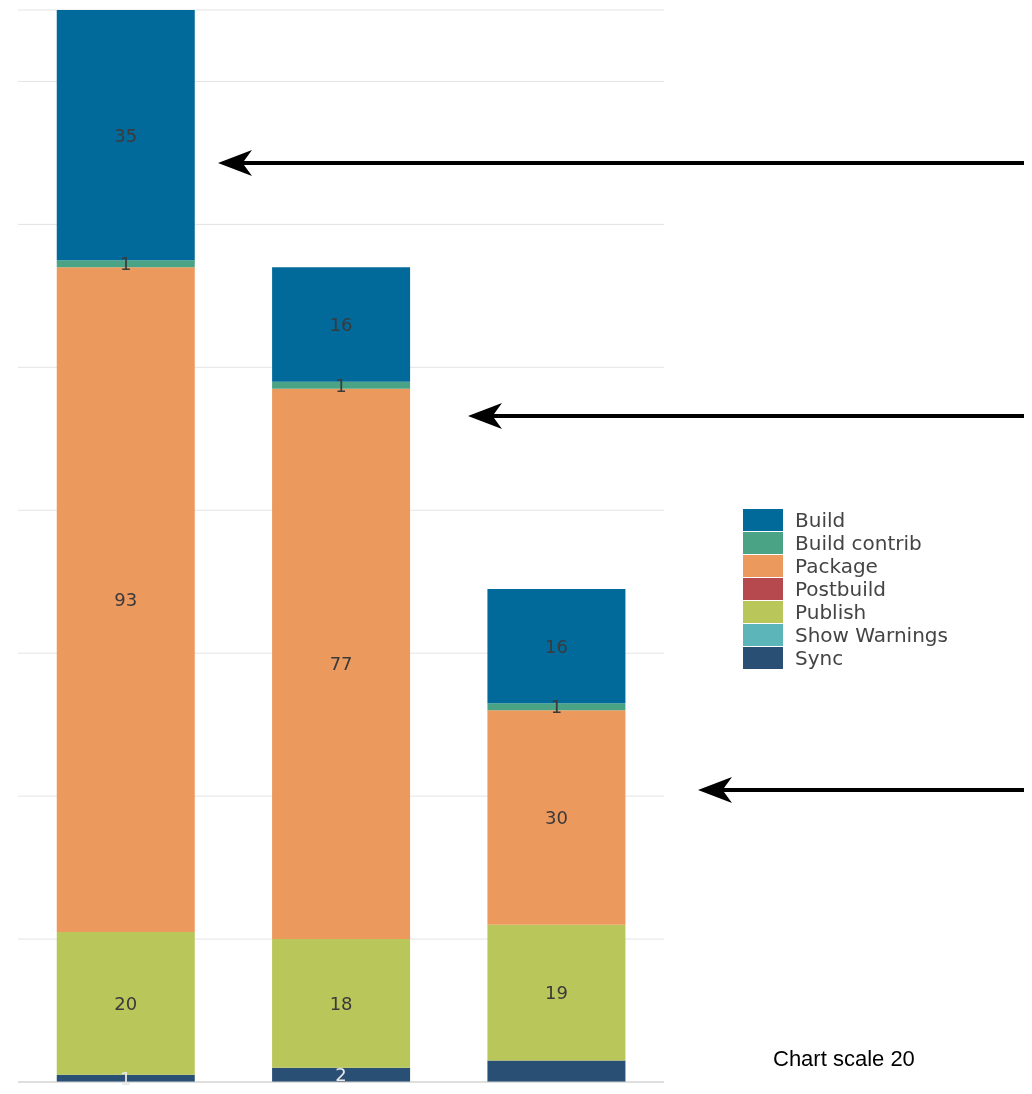  I want to click on data-label: 77, so click(341, 664).